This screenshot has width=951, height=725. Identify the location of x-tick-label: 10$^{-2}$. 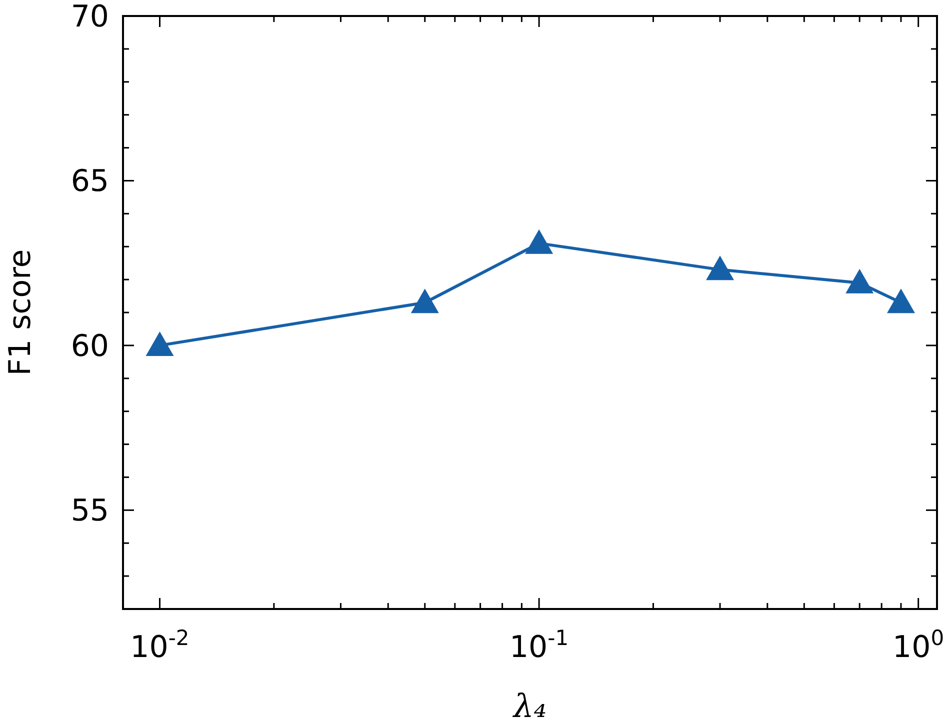
(160, 645).